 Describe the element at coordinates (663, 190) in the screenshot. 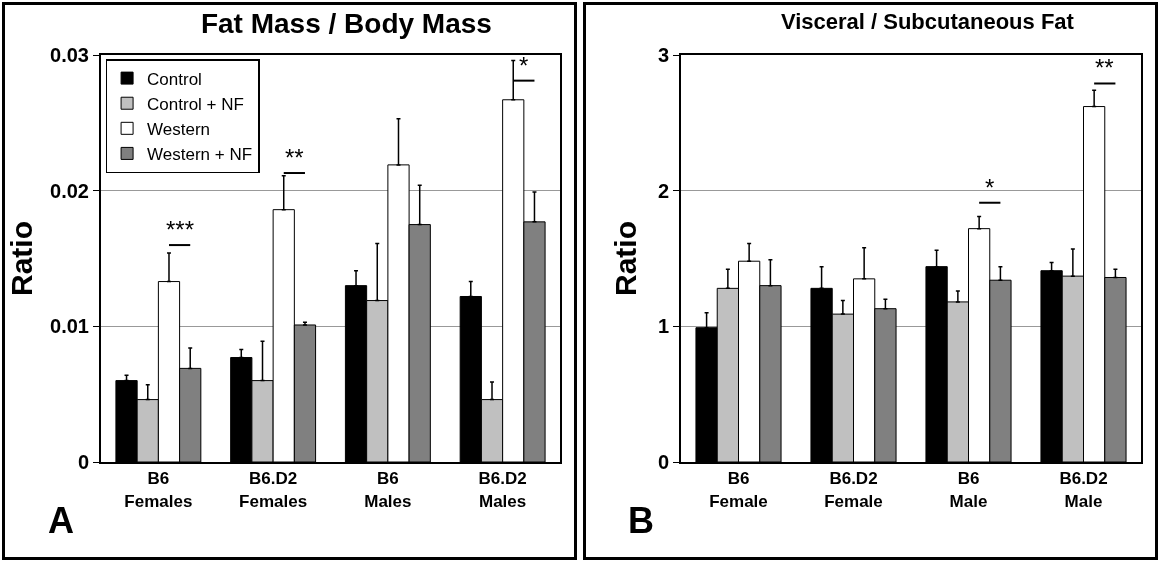

I see `y-tick-label: 2` at that location.